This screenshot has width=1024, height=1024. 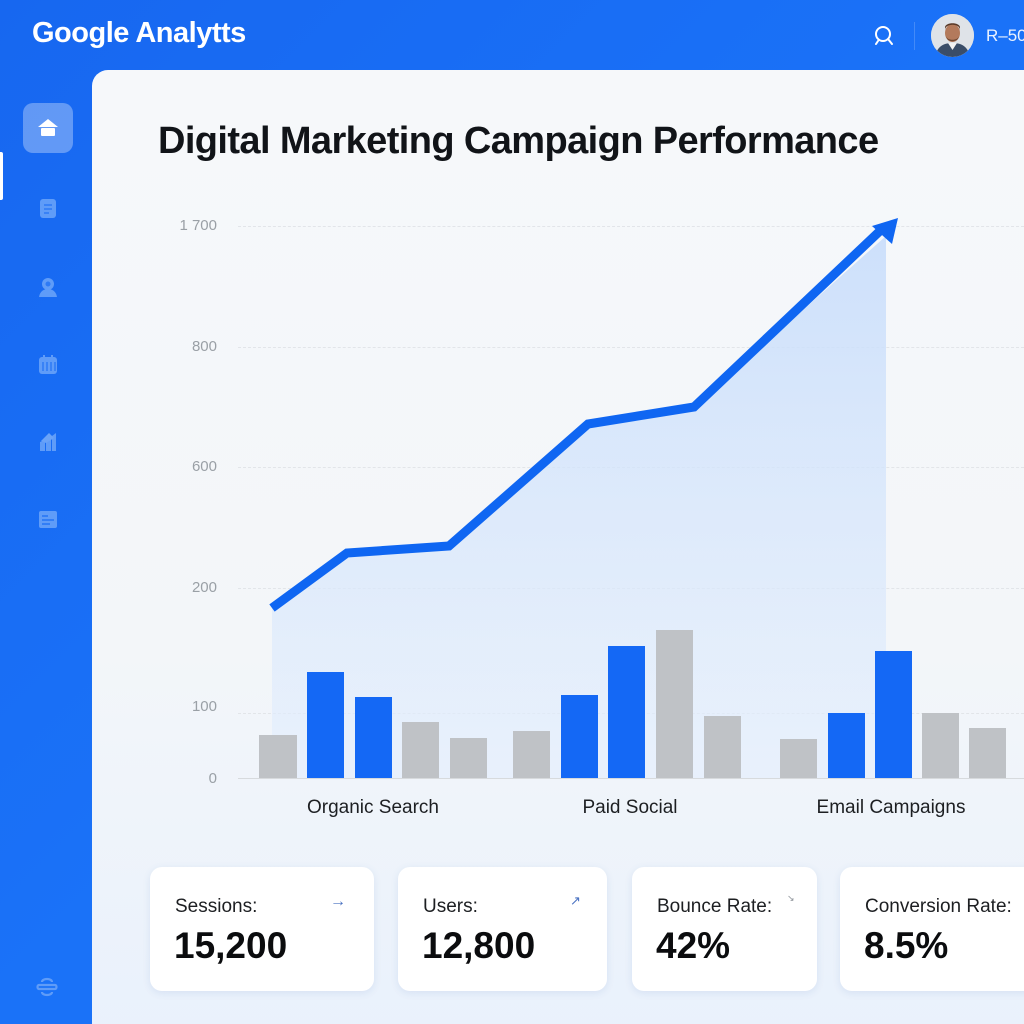 I want to click on y-tick-label: 800, so click(x=204, y=346).